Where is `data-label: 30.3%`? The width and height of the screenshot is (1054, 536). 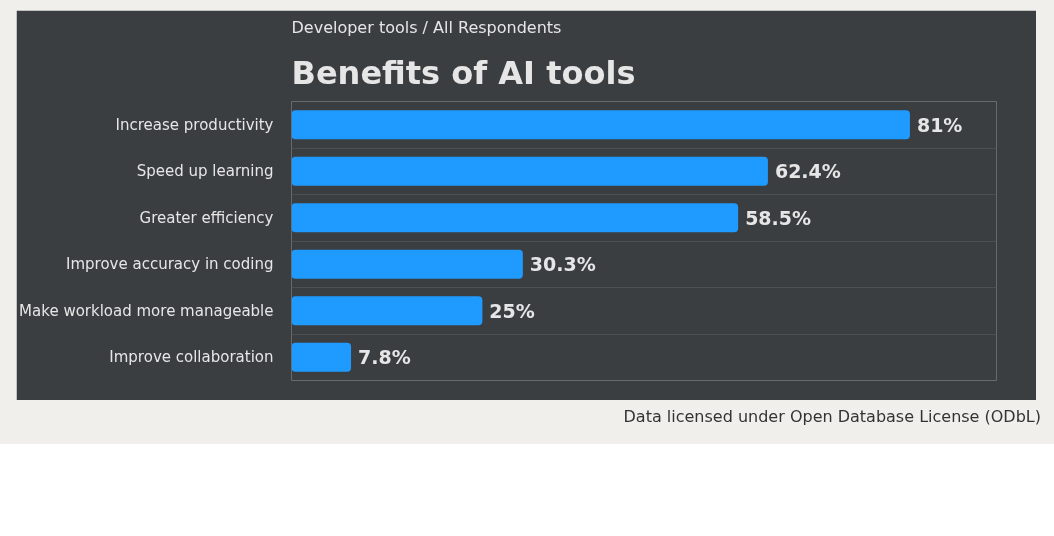 data-label: 30.3% is located at coordinates (562, 264).